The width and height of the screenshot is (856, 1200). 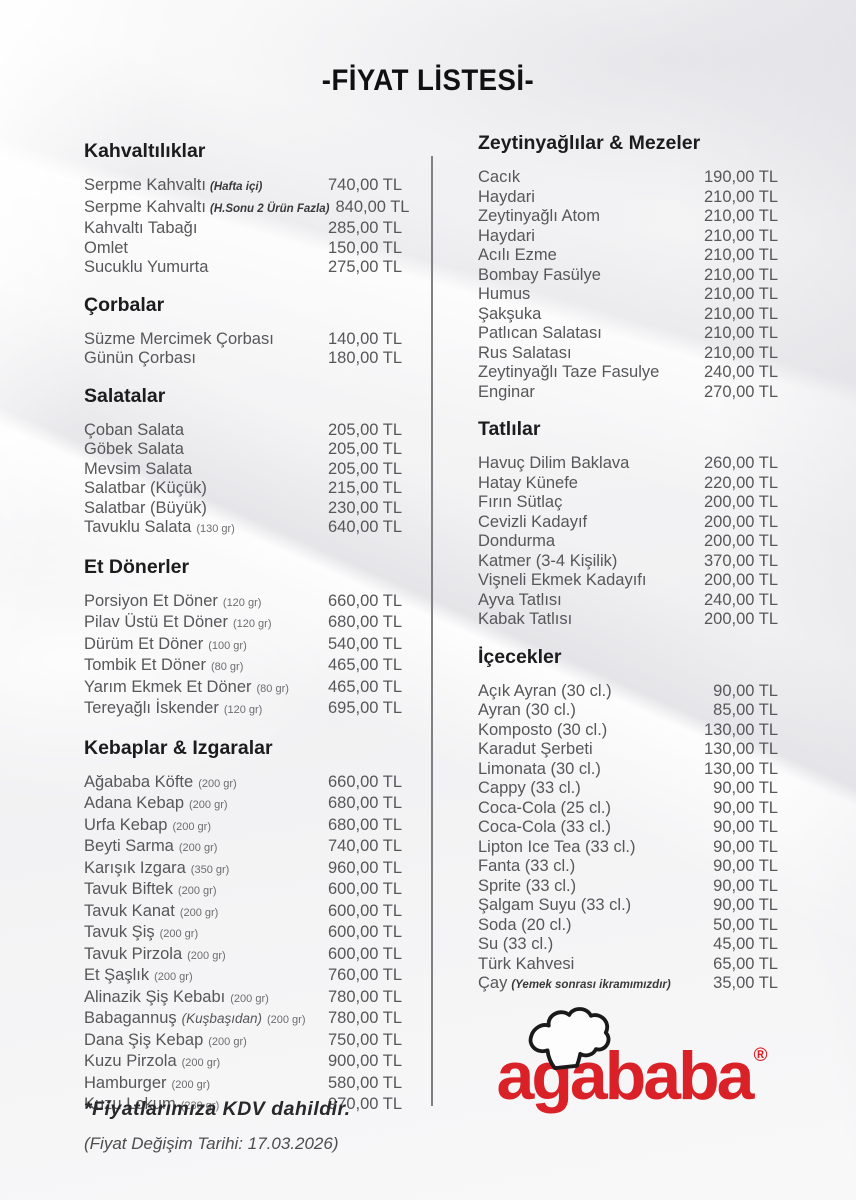 I want to click on menu-item-row: Çoban Salata 205,00 TL, so click(x=243, y=431).